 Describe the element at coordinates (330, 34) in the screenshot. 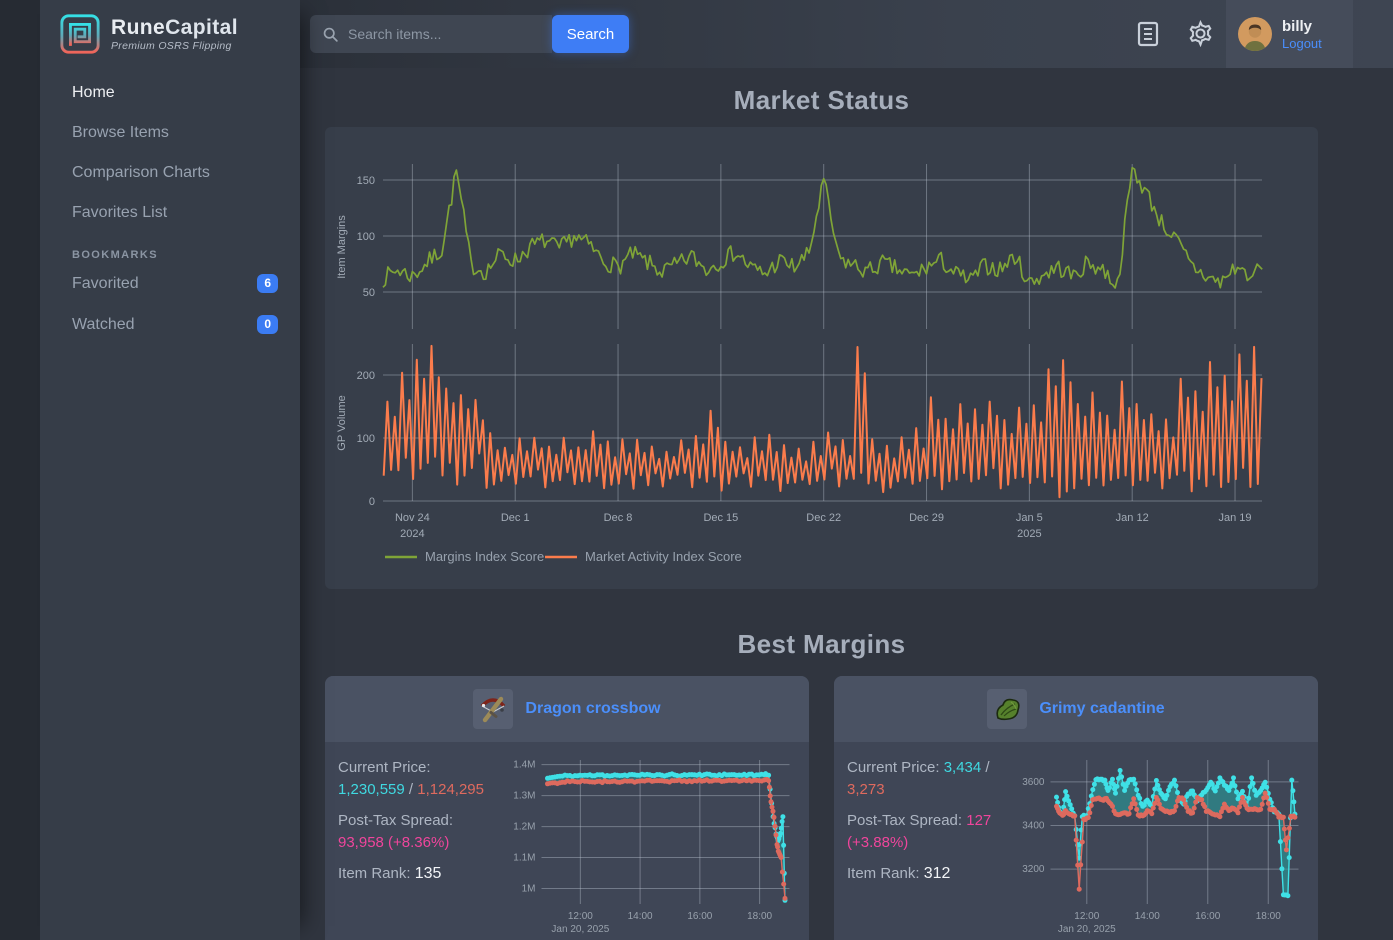

I see `search-icon` at that location.